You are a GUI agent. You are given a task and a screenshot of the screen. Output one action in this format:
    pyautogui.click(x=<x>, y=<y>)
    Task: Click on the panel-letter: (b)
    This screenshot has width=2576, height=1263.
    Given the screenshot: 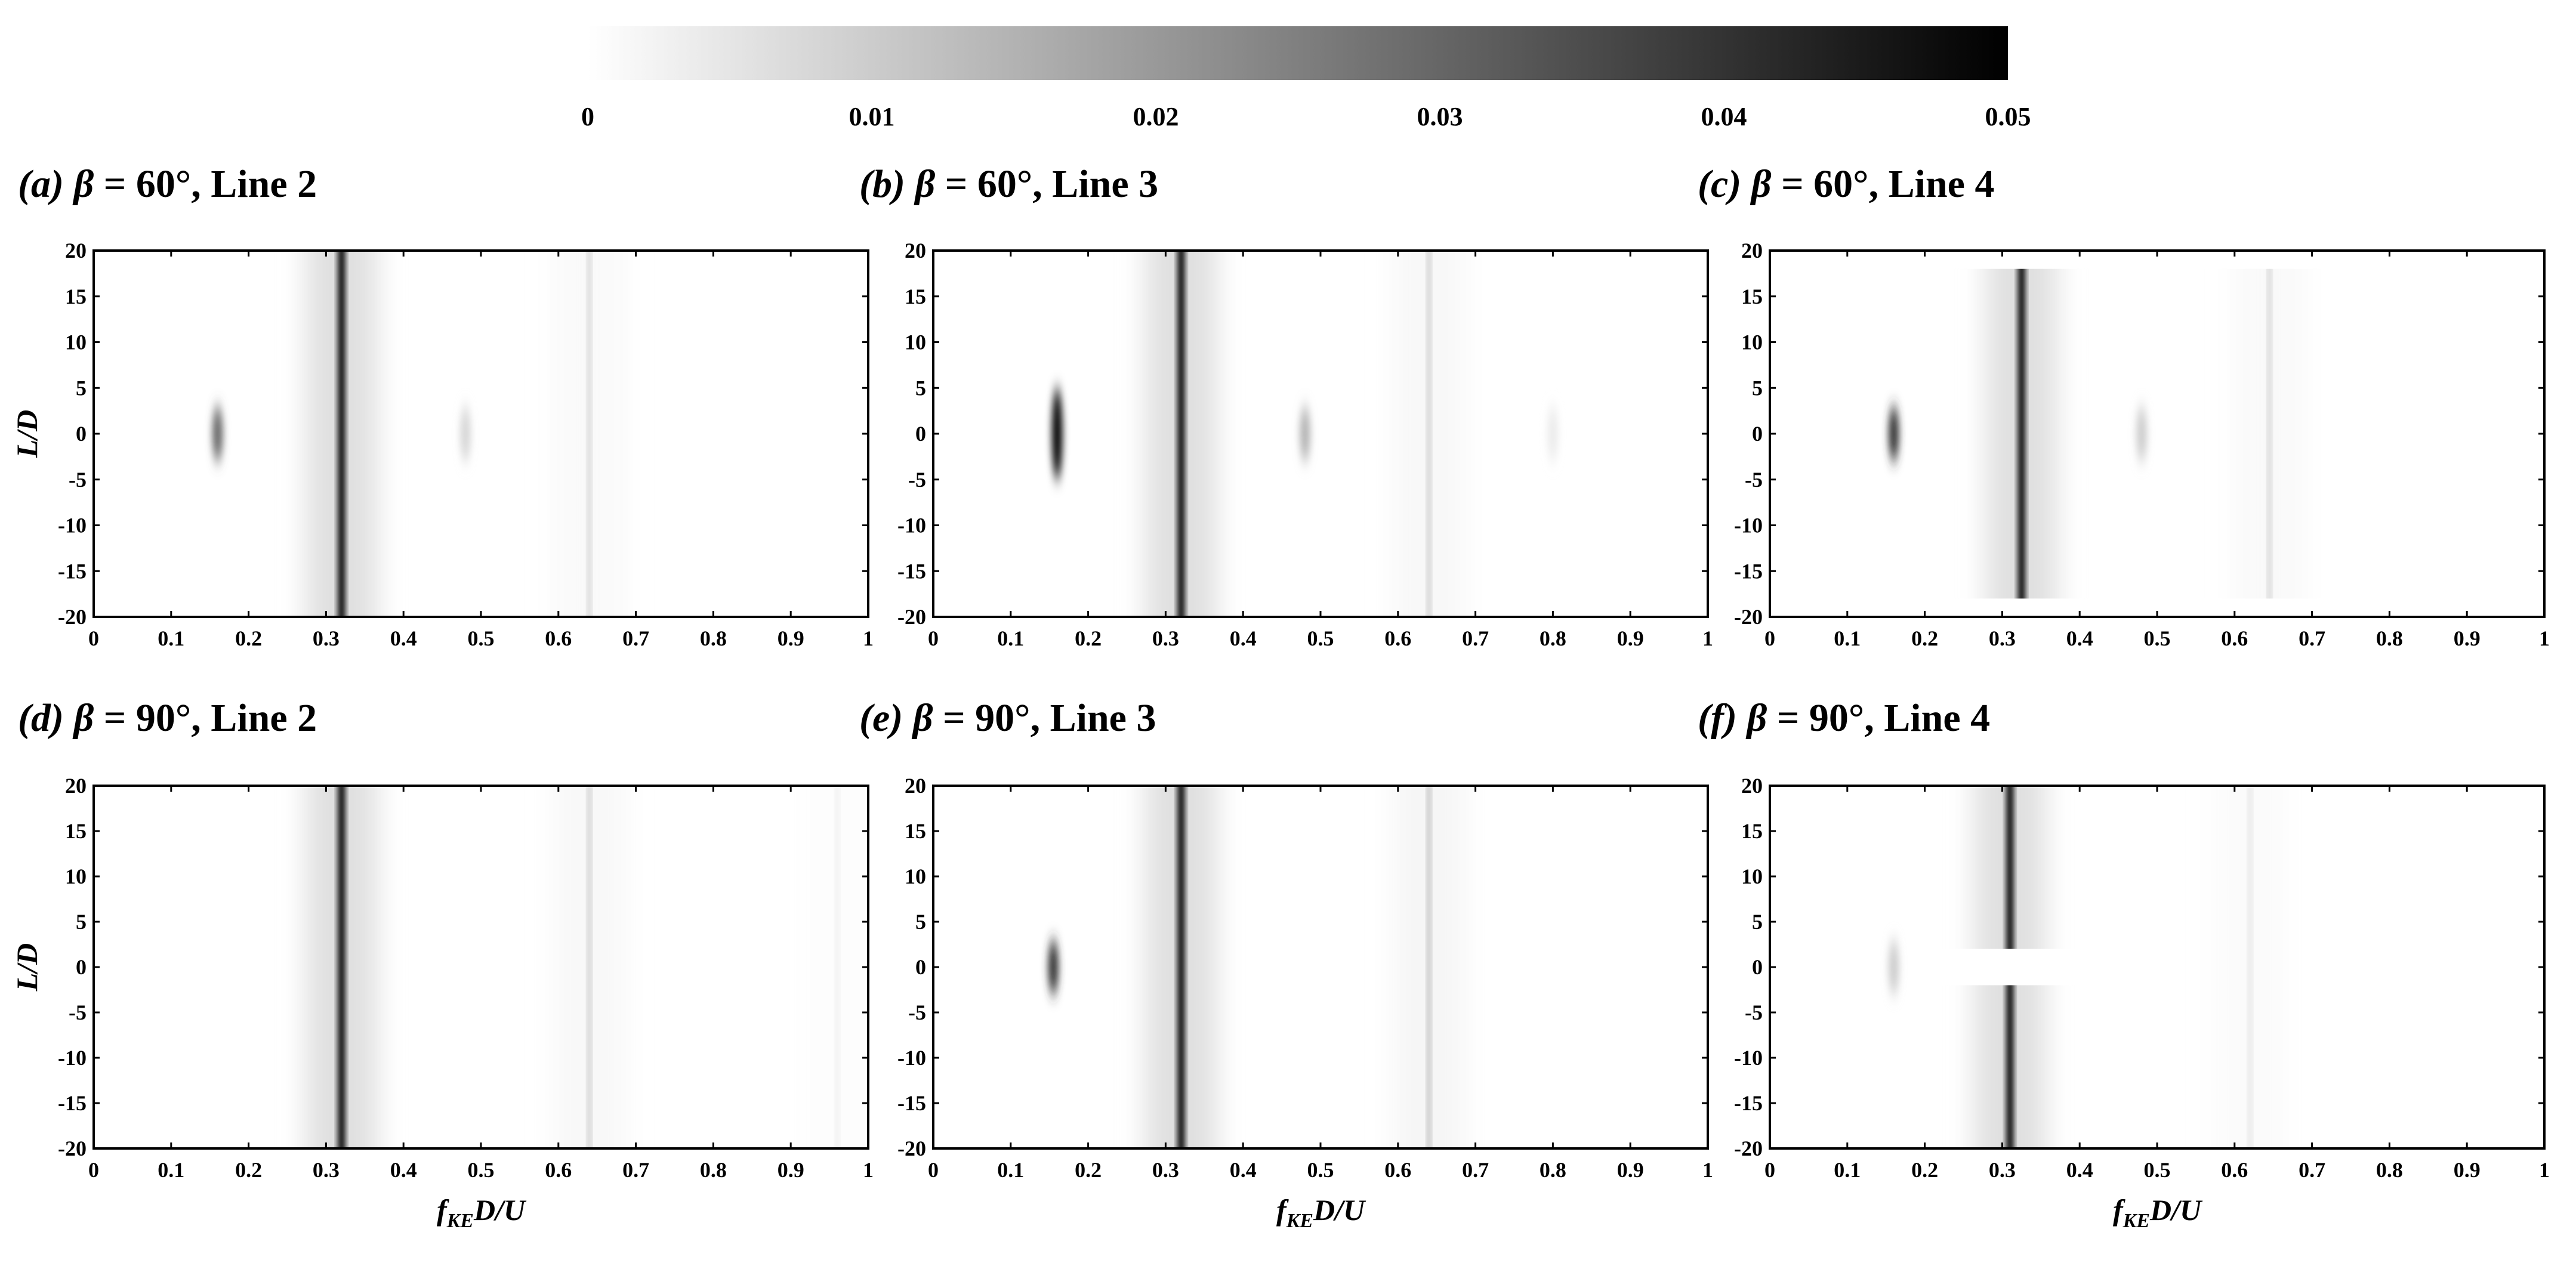 What is the action you would take?
    pyautogui.click(x=887, y=184)
    